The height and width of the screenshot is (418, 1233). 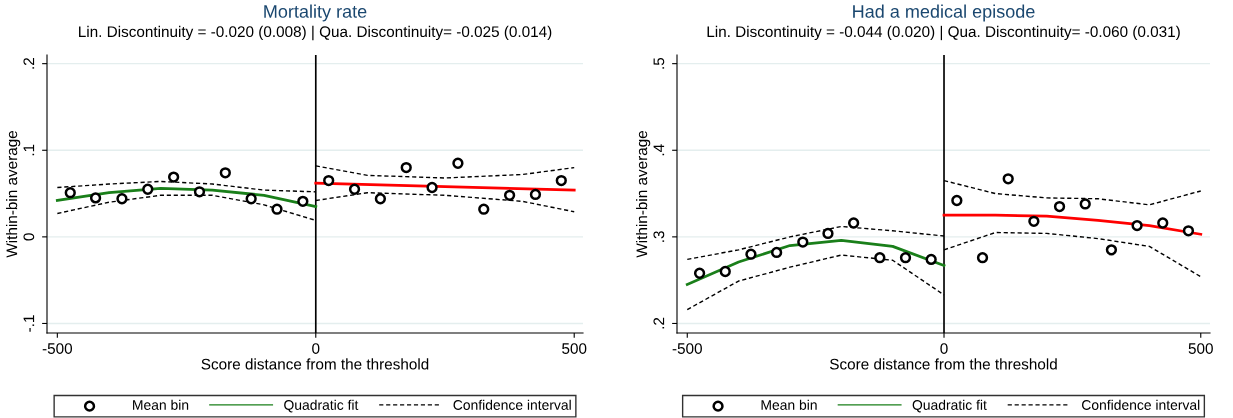 What do you see at coordinates (29, 323) in the screenshot?
I see `y-tick-label: -.1` at bounding box center [29, 323].